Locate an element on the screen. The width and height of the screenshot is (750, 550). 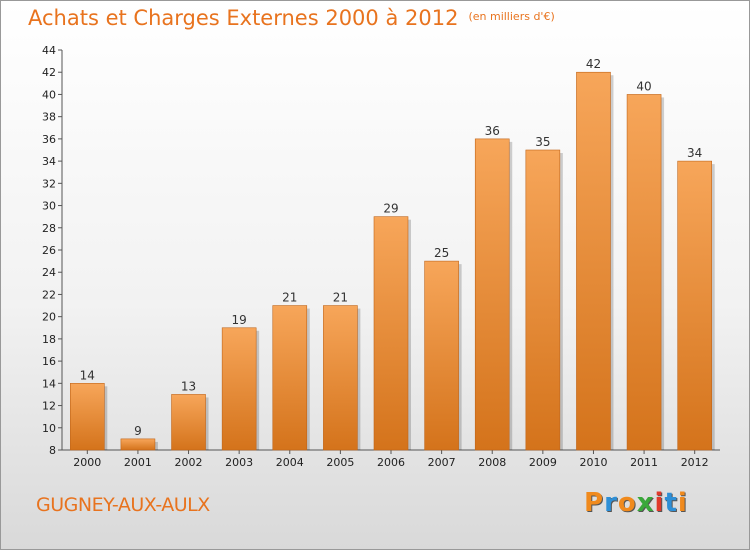
y-tick-label: 12 is located at coordinates (49, 406).